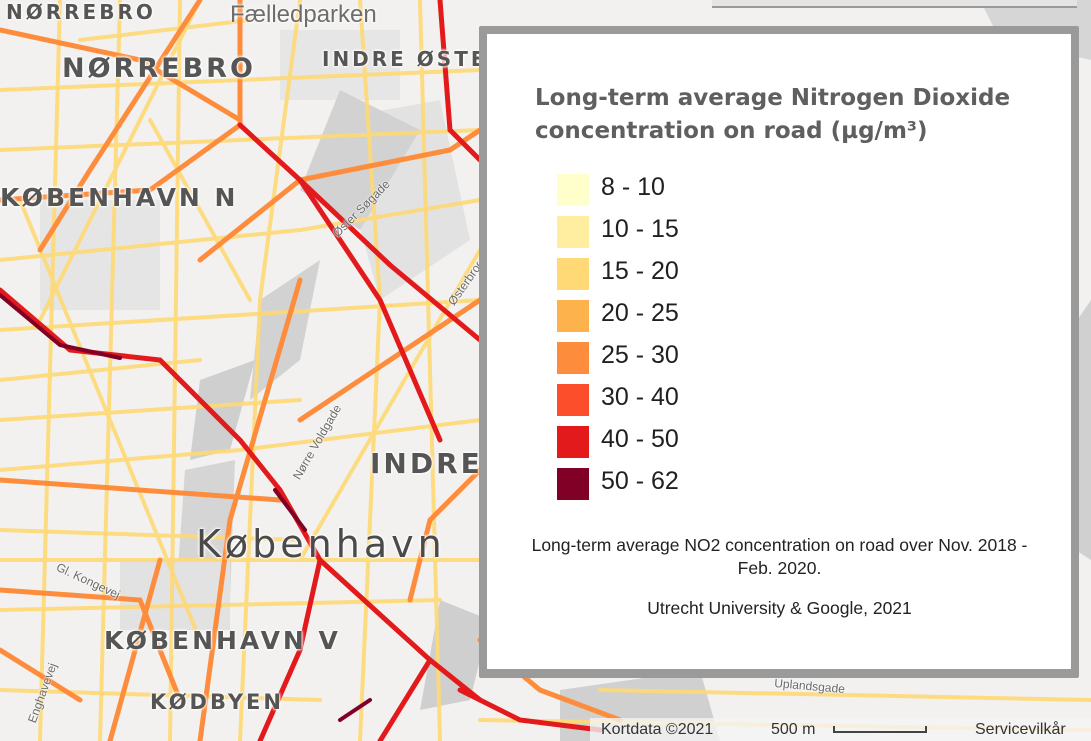  Describe the element at coordinates (687, 315) in the screenshot. I see `legend-class-row: 20 - 25` at that location.